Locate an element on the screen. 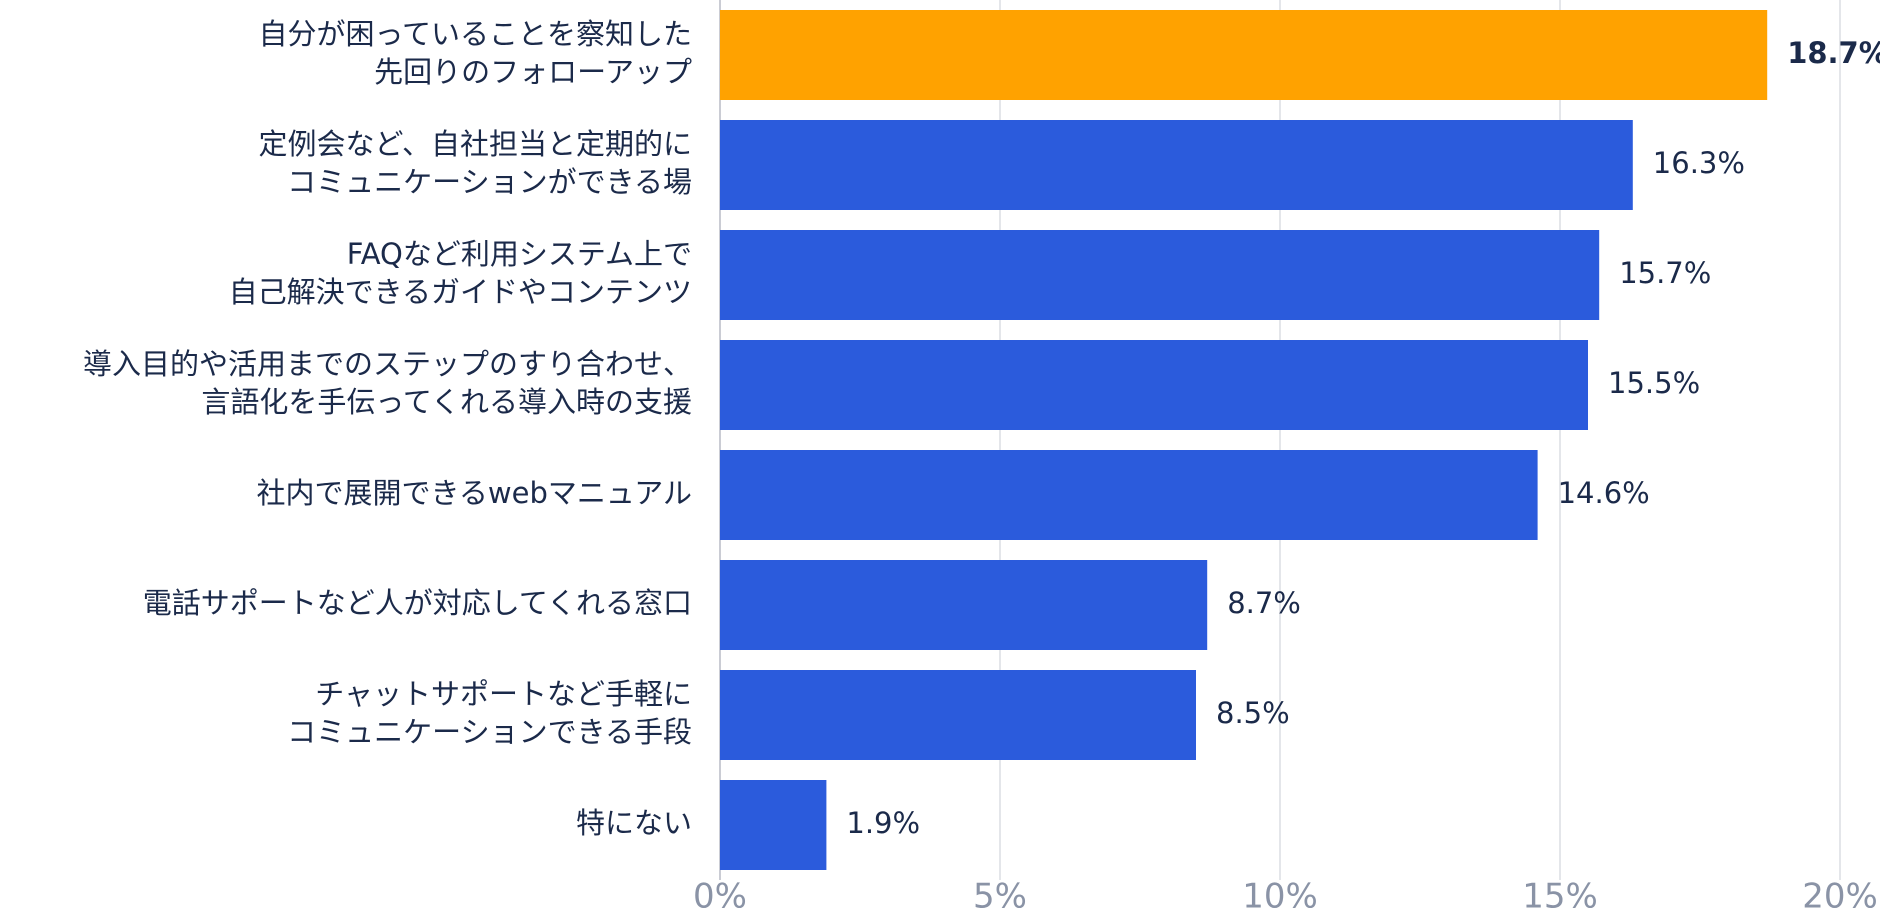 The image size is (1880, 916). x-tick-label: 10% is located at coordinates (1280, 896).